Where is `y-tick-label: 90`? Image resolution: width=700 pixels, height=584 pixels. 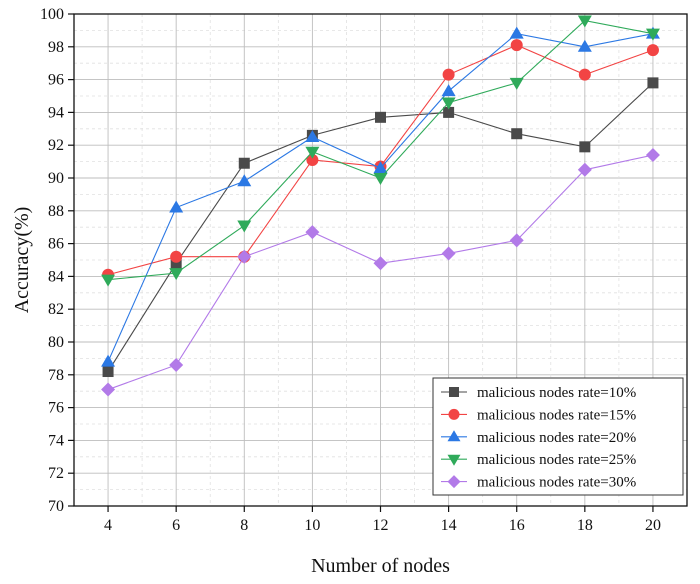 y-tick-label: 90 is located at coordinates (56, 178).